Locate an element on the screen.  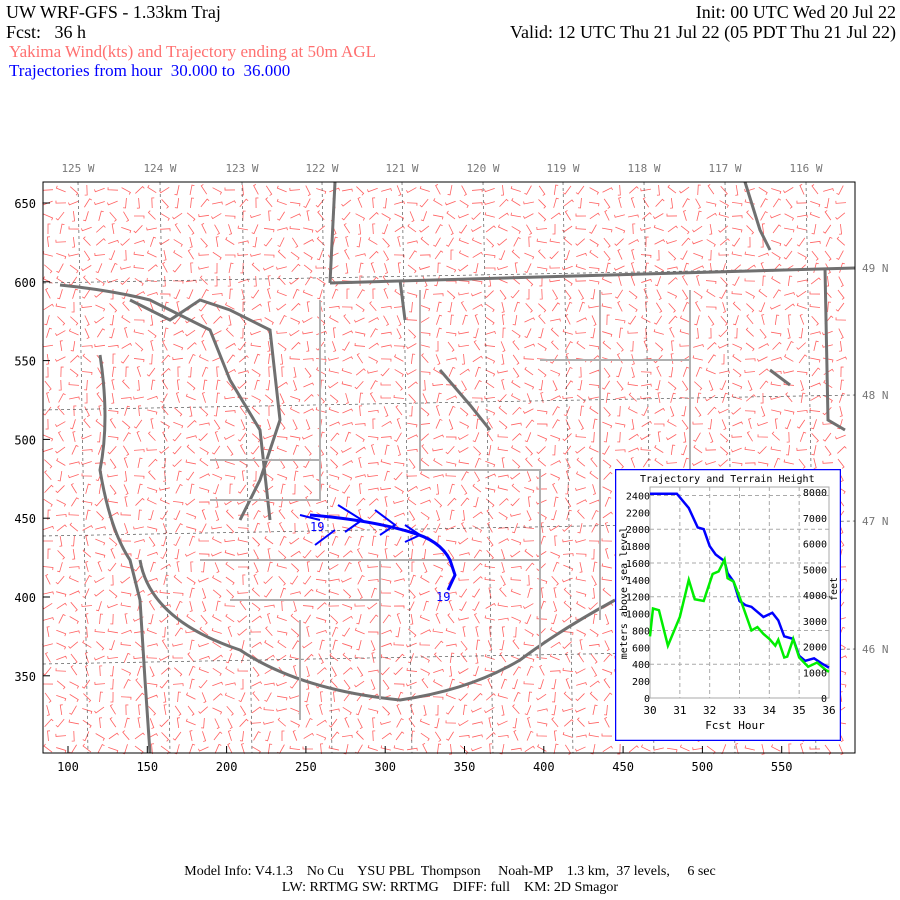
x-tick-label: 33 is located at coordinates (739, 710).